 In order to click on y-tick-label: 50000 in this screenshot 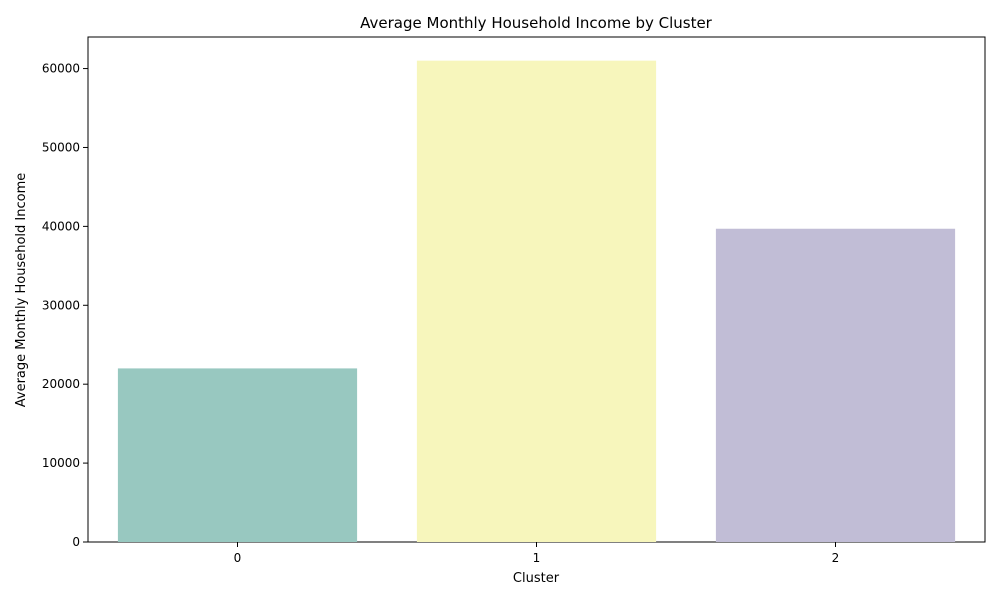, I will do `click(61, 147)`.